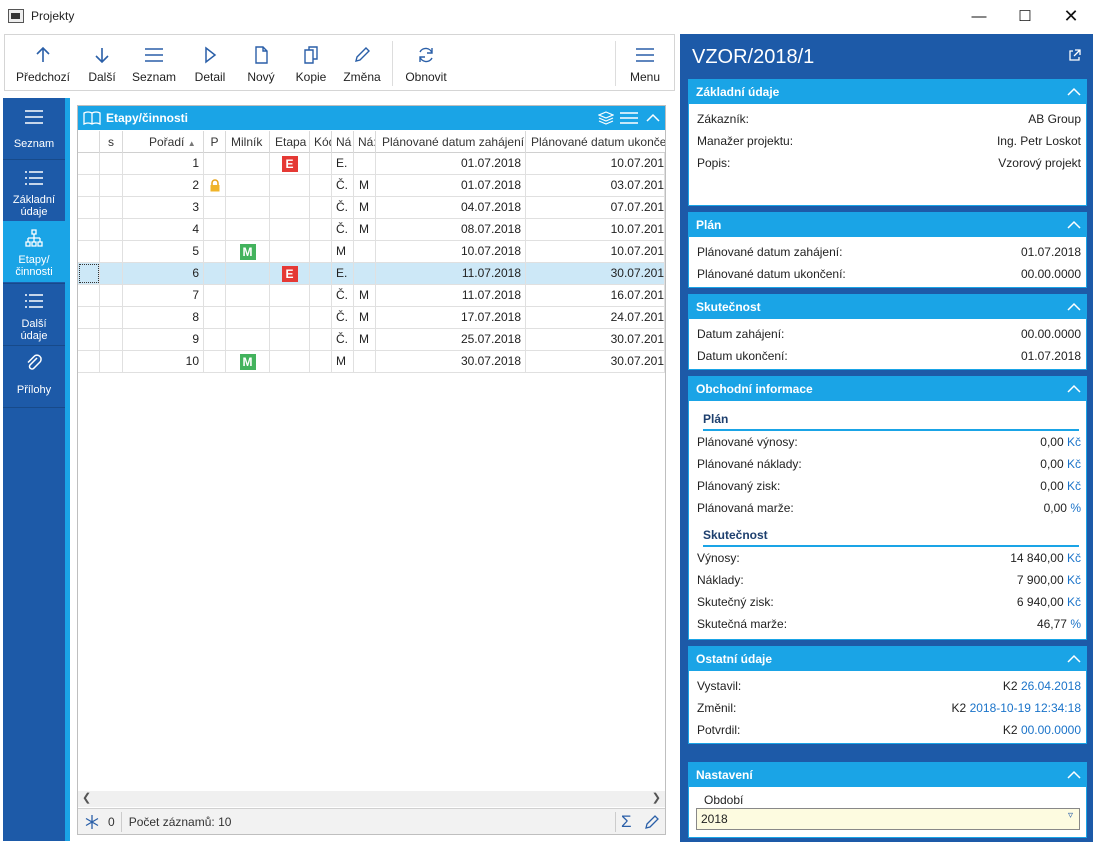  I want to click on nav-item-attachments: Přílohy, so click(34, 376).